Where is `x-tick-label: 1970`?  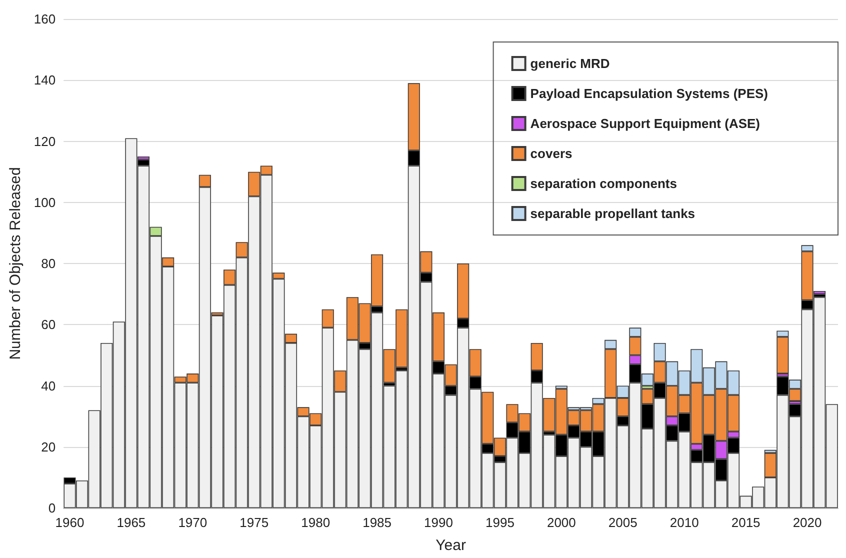 x-tick-label: 1970 is located at coordinates (193, 522).